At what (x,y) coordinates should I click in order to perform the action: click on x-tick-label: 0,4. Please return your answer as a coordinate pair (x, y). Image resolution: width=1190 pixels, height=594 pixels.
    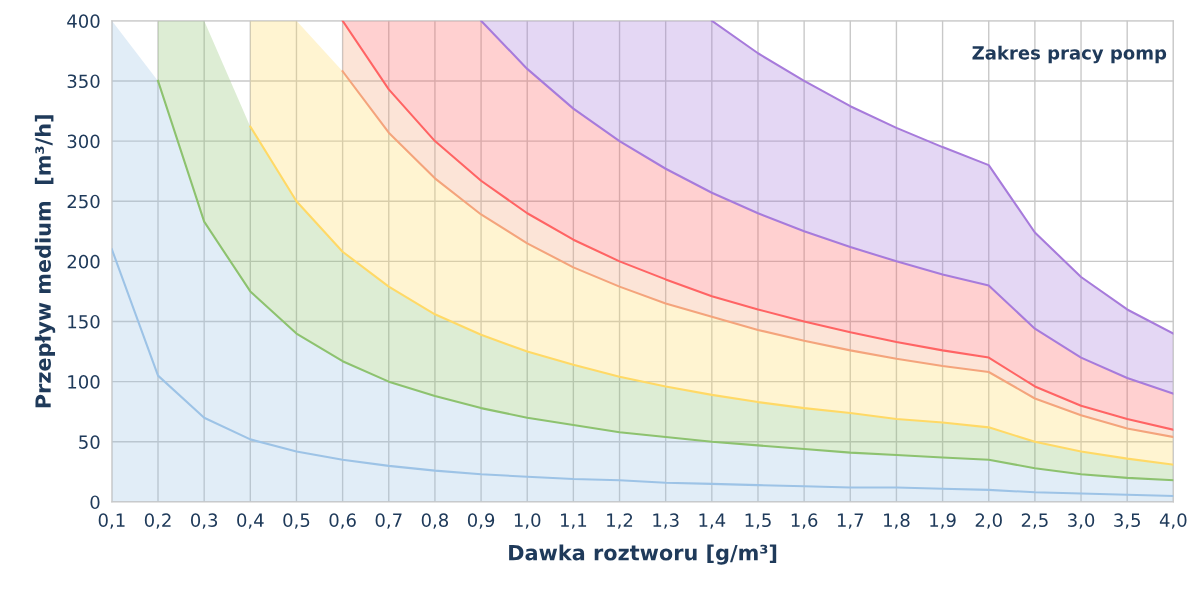
    Looking at the image, I should click on (250, 521).